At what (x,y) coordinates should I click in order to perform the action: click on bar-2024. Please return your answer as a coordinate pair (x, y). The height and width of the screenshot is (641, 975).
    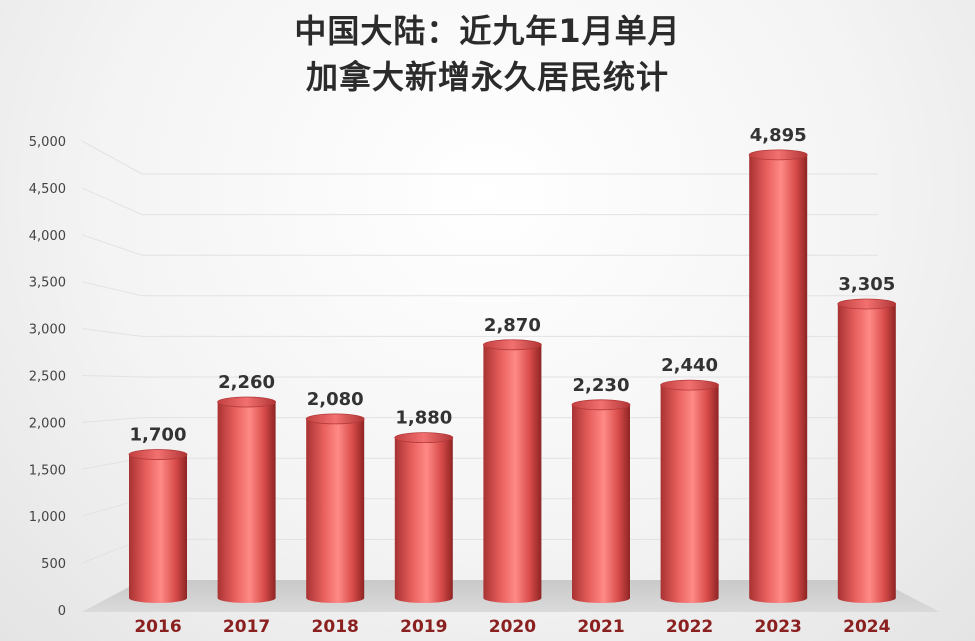
    Looking at the image, I should click on (867, 450).